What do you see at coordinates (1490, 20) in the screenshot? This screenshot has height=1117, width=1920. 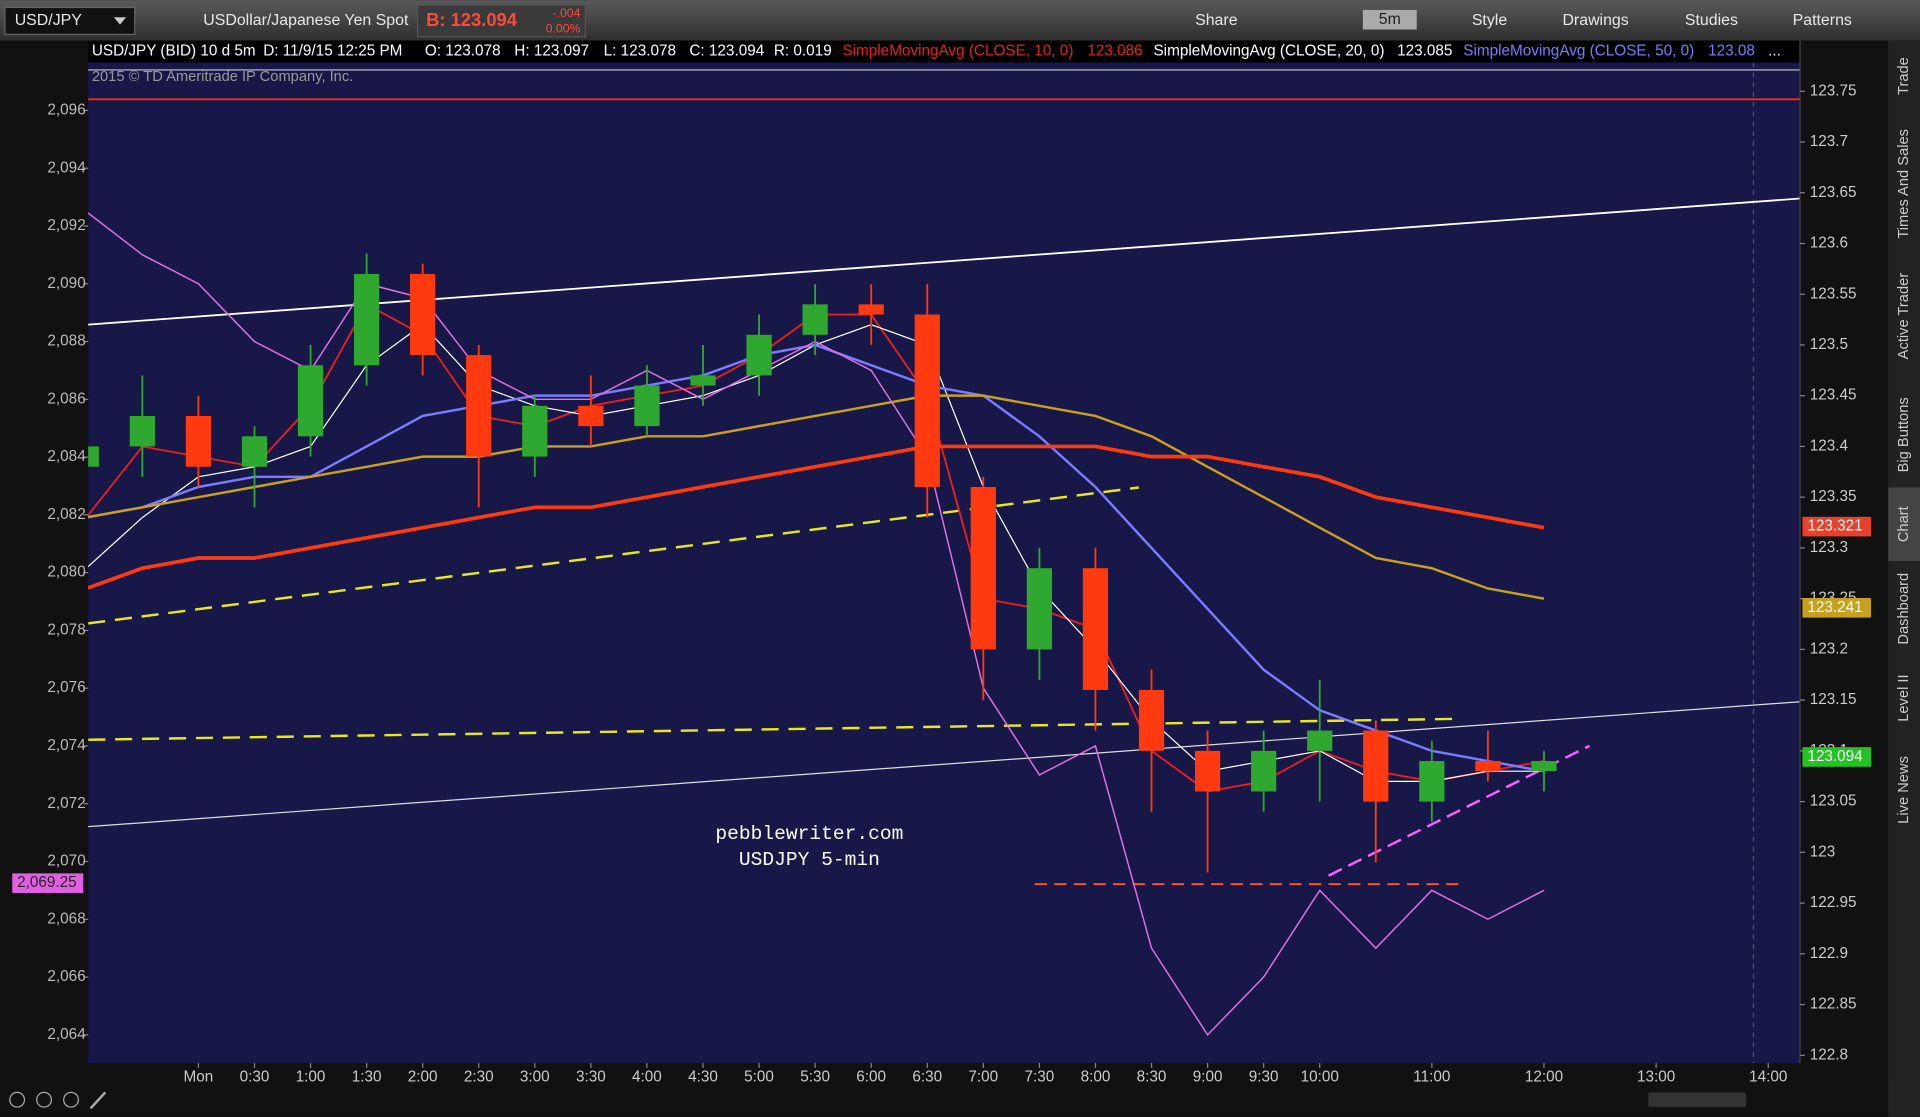 I see `button: Style` at bounding box center [1490, 20].